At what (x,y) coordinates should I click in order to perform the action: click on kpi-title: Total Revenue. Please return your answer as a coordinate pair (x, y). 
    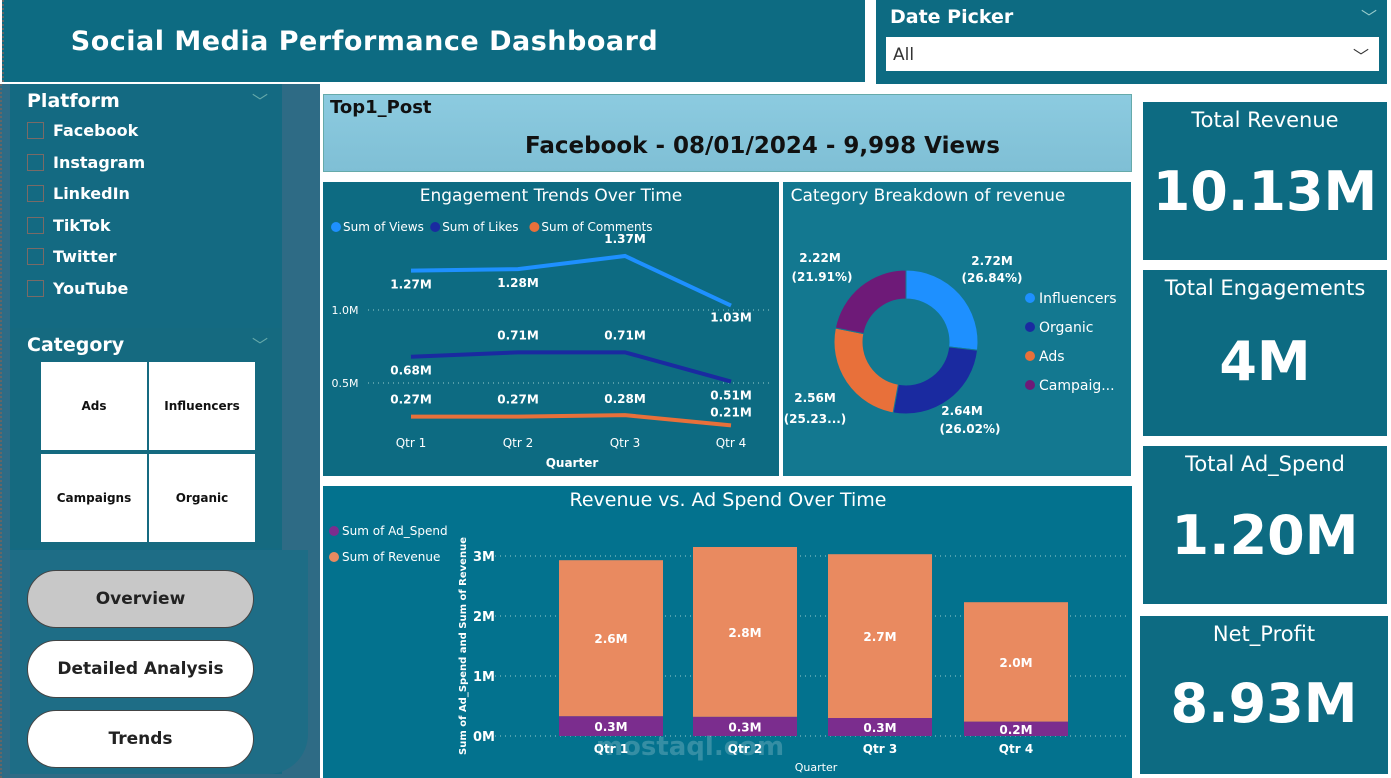
    Looking at the image, I should click on (1265, 120).